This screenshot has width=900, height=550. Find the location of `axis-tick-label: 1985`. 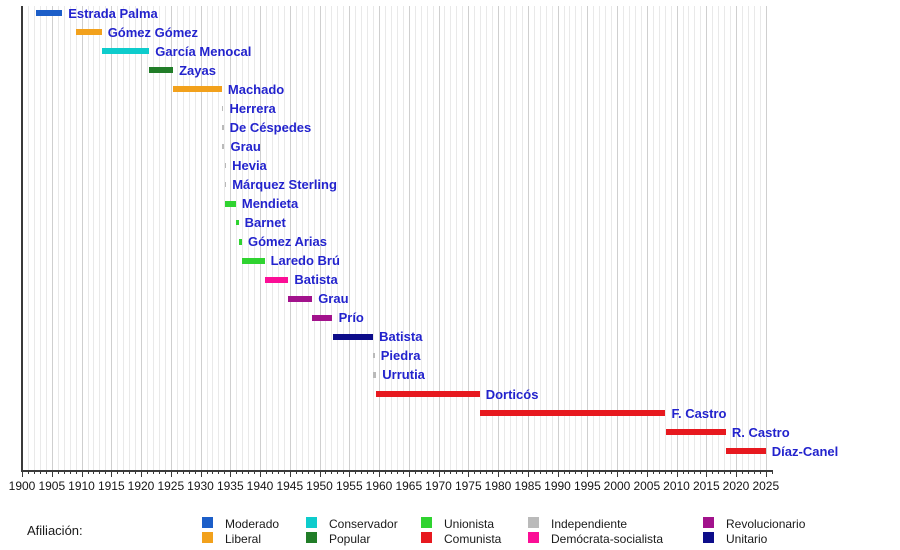

axis-tick-label: 1985 is located at coordinates (528, 486).